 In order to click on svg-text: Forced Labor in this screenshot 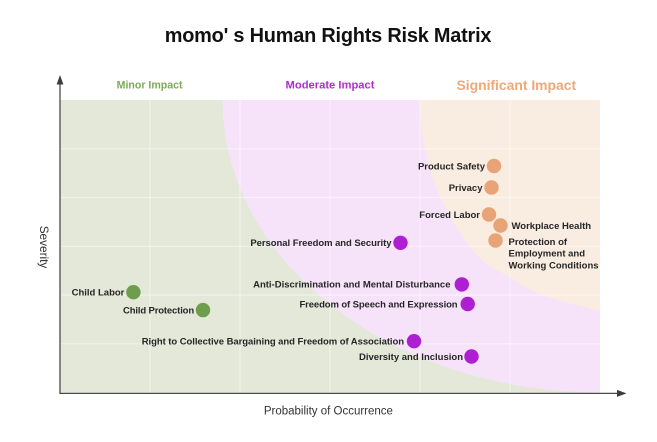, I will do `click(449, 215)`.